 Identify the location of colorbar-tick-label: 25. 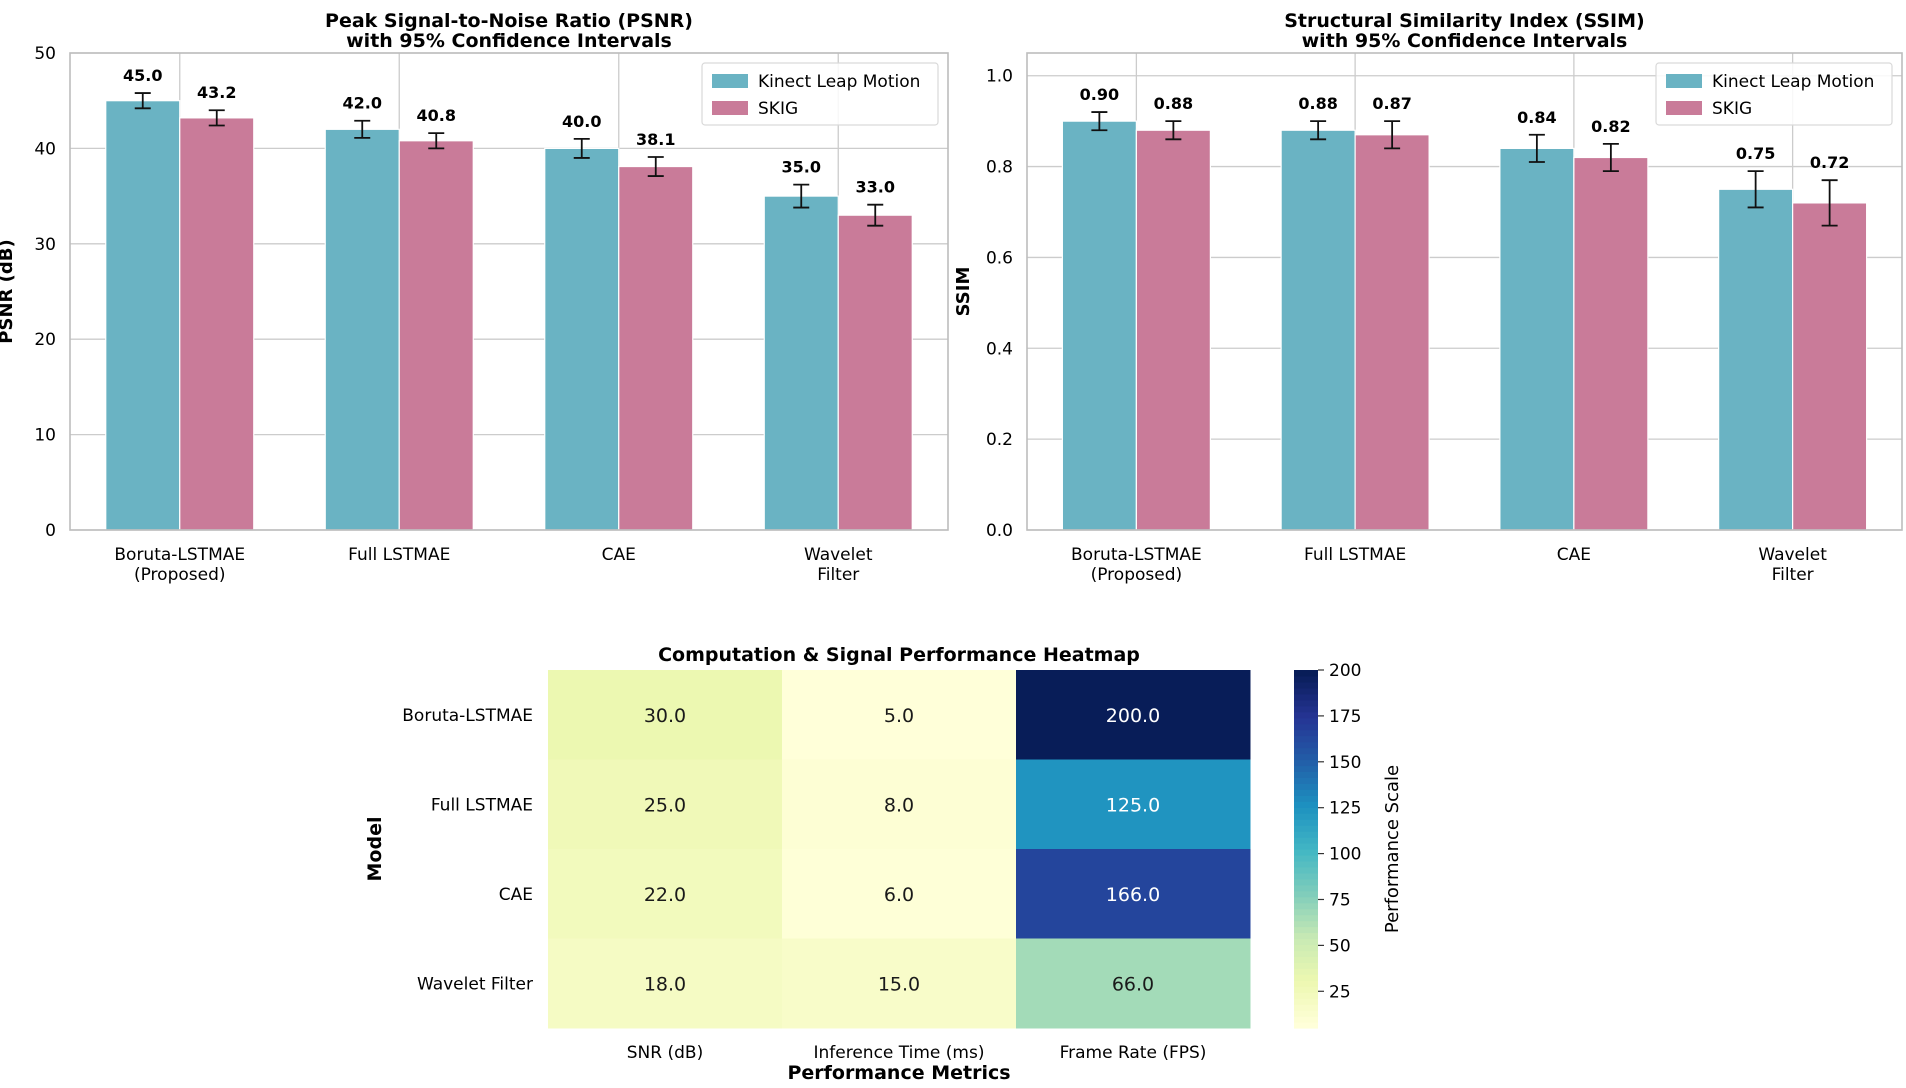
(1340, 992).